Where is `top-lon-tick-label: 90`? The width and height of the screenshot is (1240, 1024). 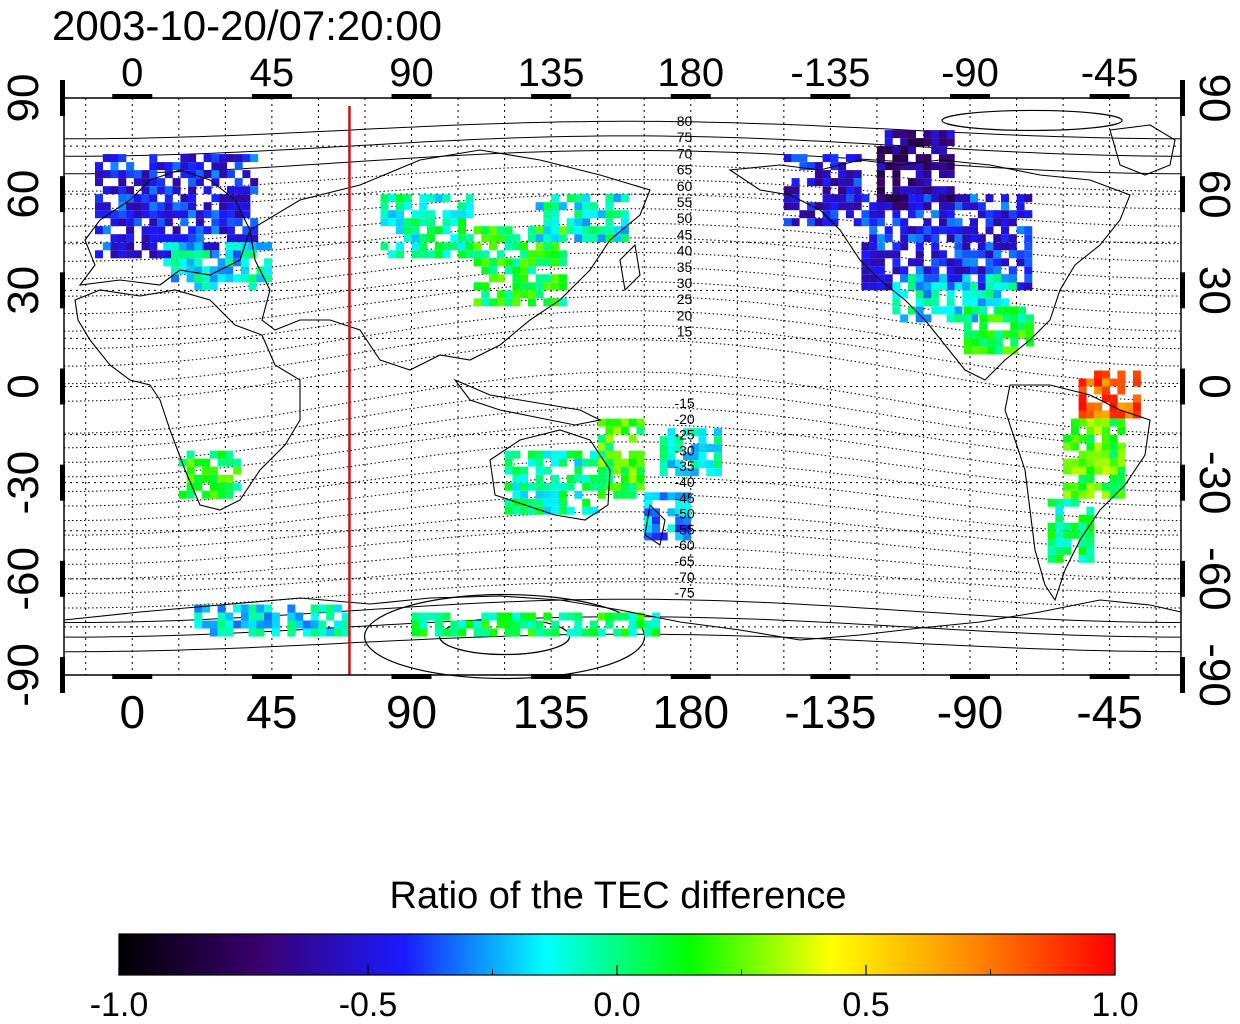 top-lon-tick-label: 90 is located at coordinates (411, 73).